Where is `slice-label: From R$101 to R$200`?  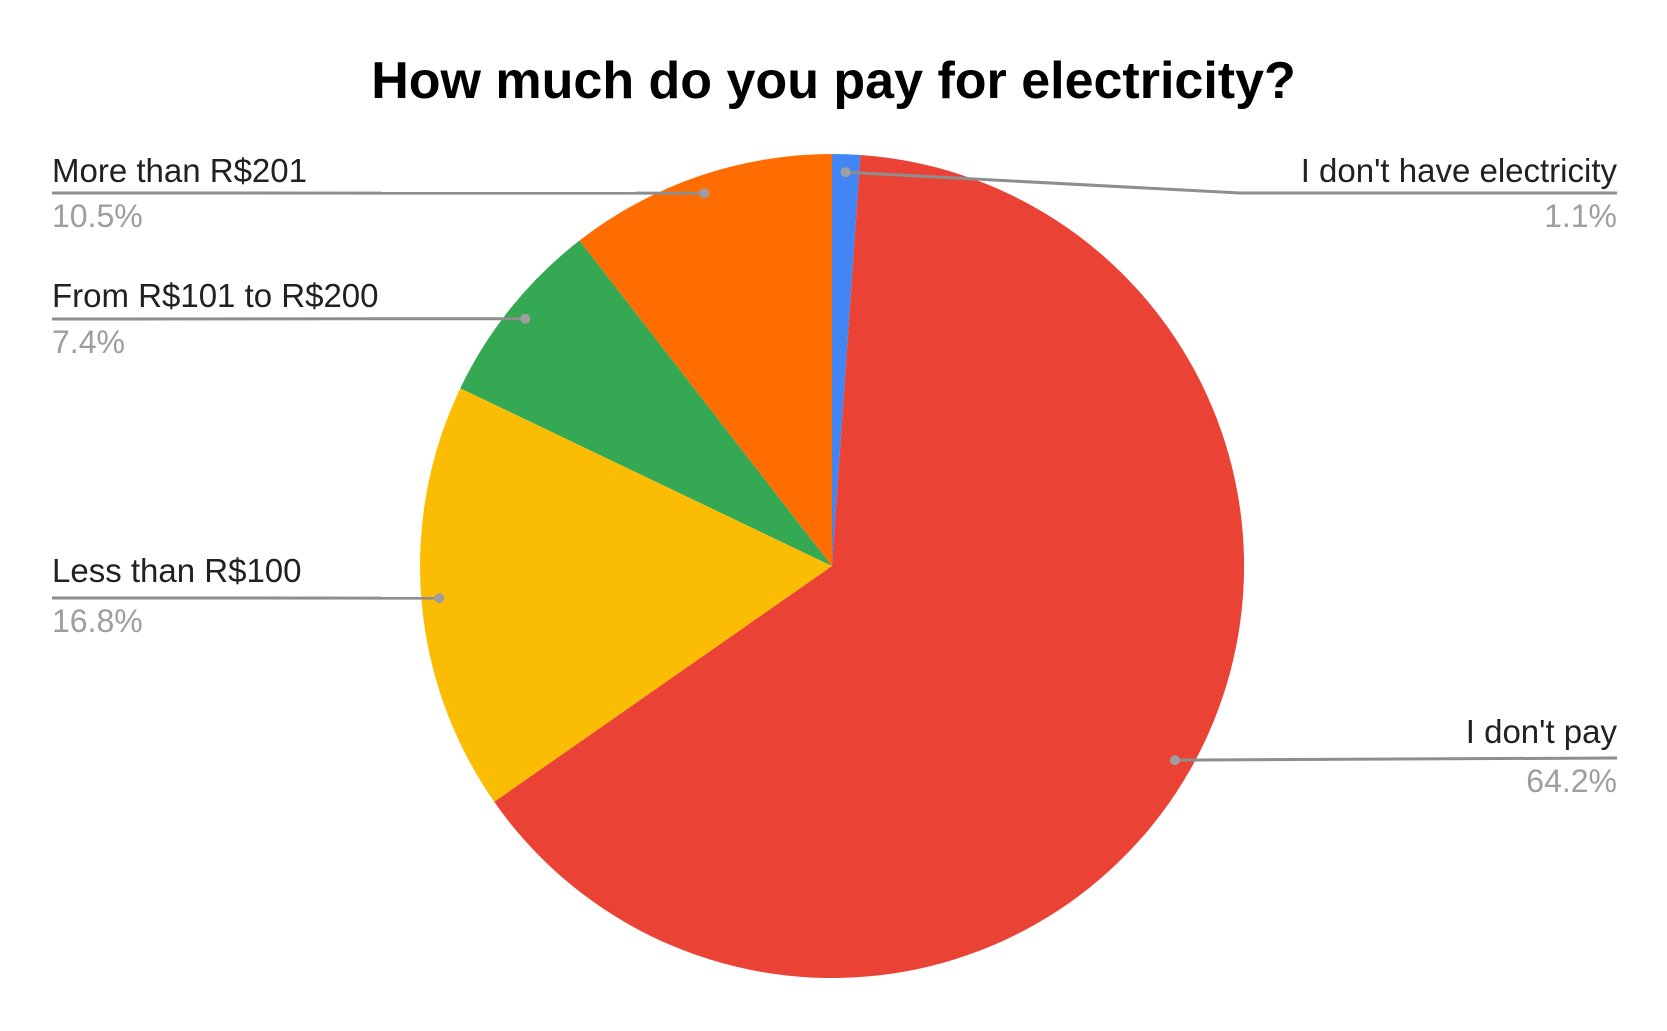
slice-label: From R$101 to R$200 is located at coordinates (215, 295).